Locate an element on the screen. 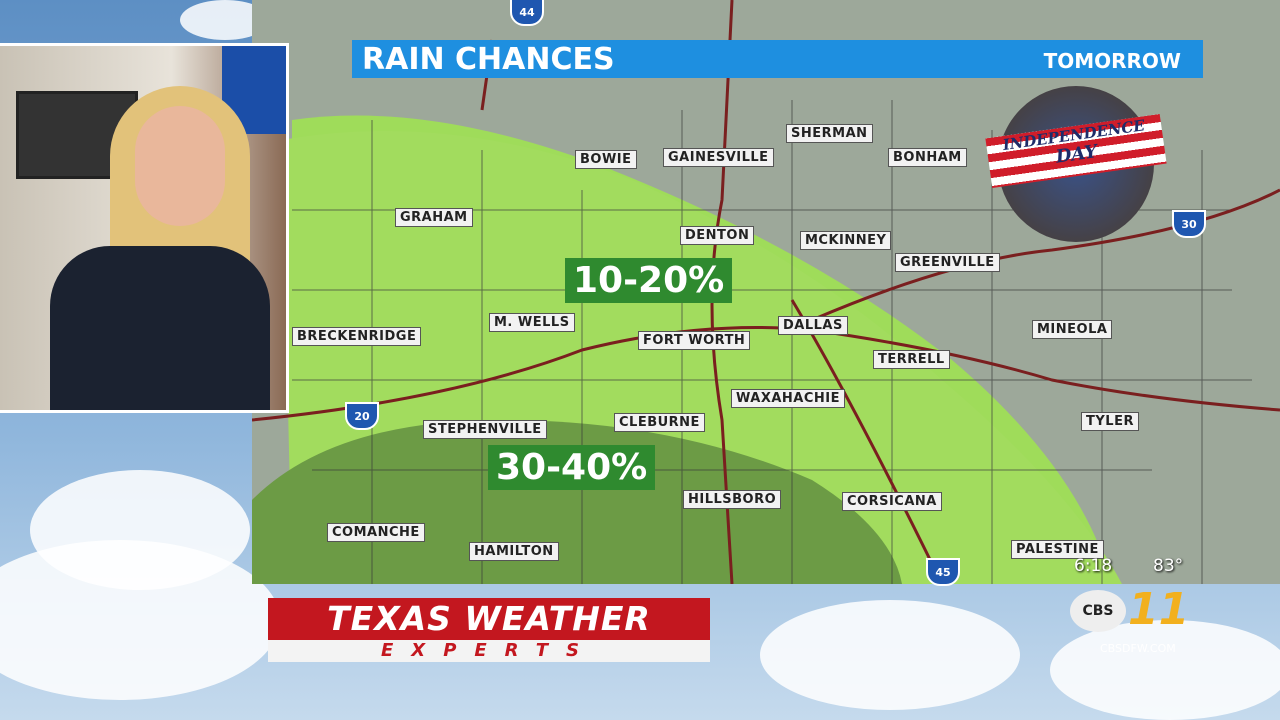 The width and height of the screenshot is (1280, 720). city-label: MCKINNEY is located at coordinates (846, 240).